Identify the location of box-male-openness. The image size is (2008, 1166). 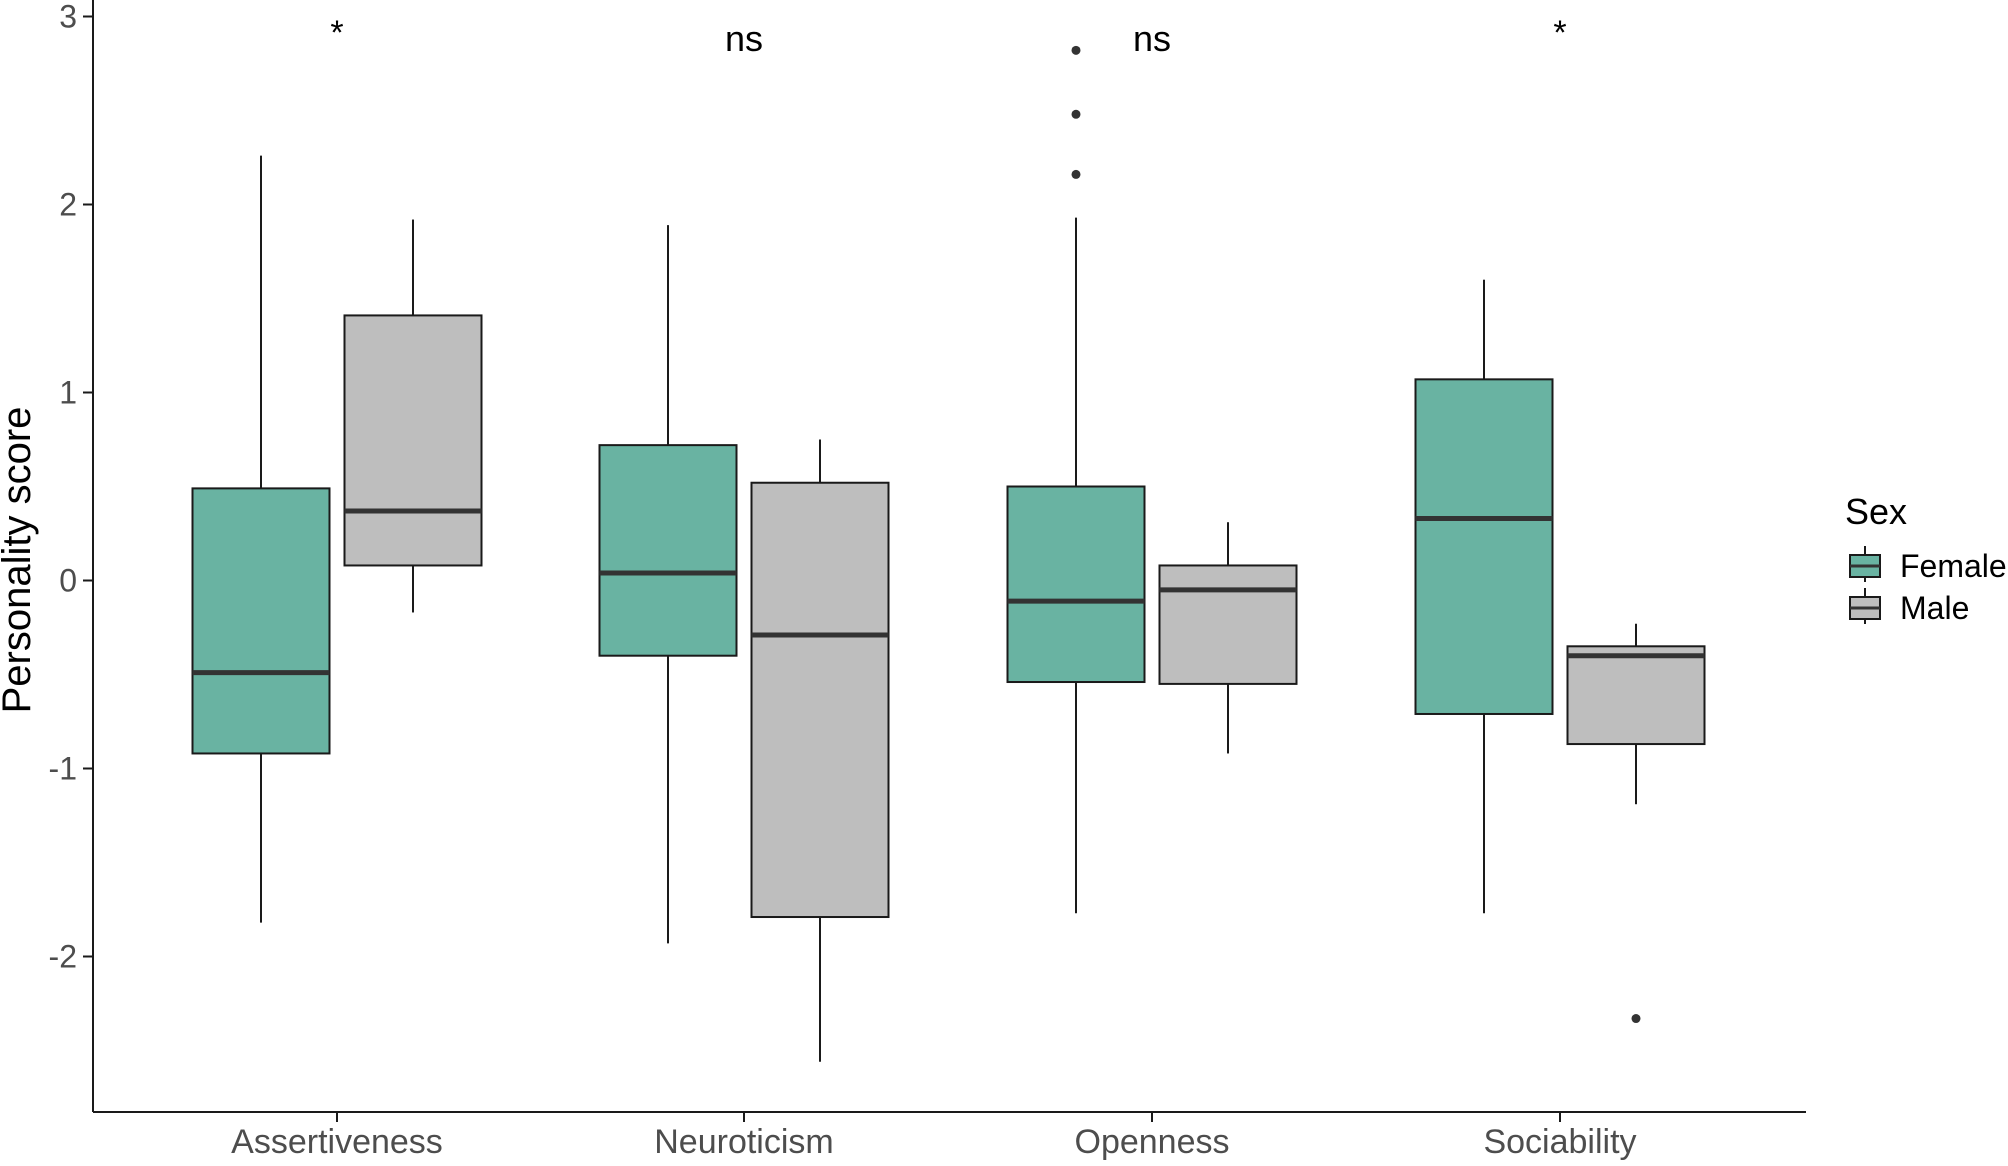
(1228, 638).